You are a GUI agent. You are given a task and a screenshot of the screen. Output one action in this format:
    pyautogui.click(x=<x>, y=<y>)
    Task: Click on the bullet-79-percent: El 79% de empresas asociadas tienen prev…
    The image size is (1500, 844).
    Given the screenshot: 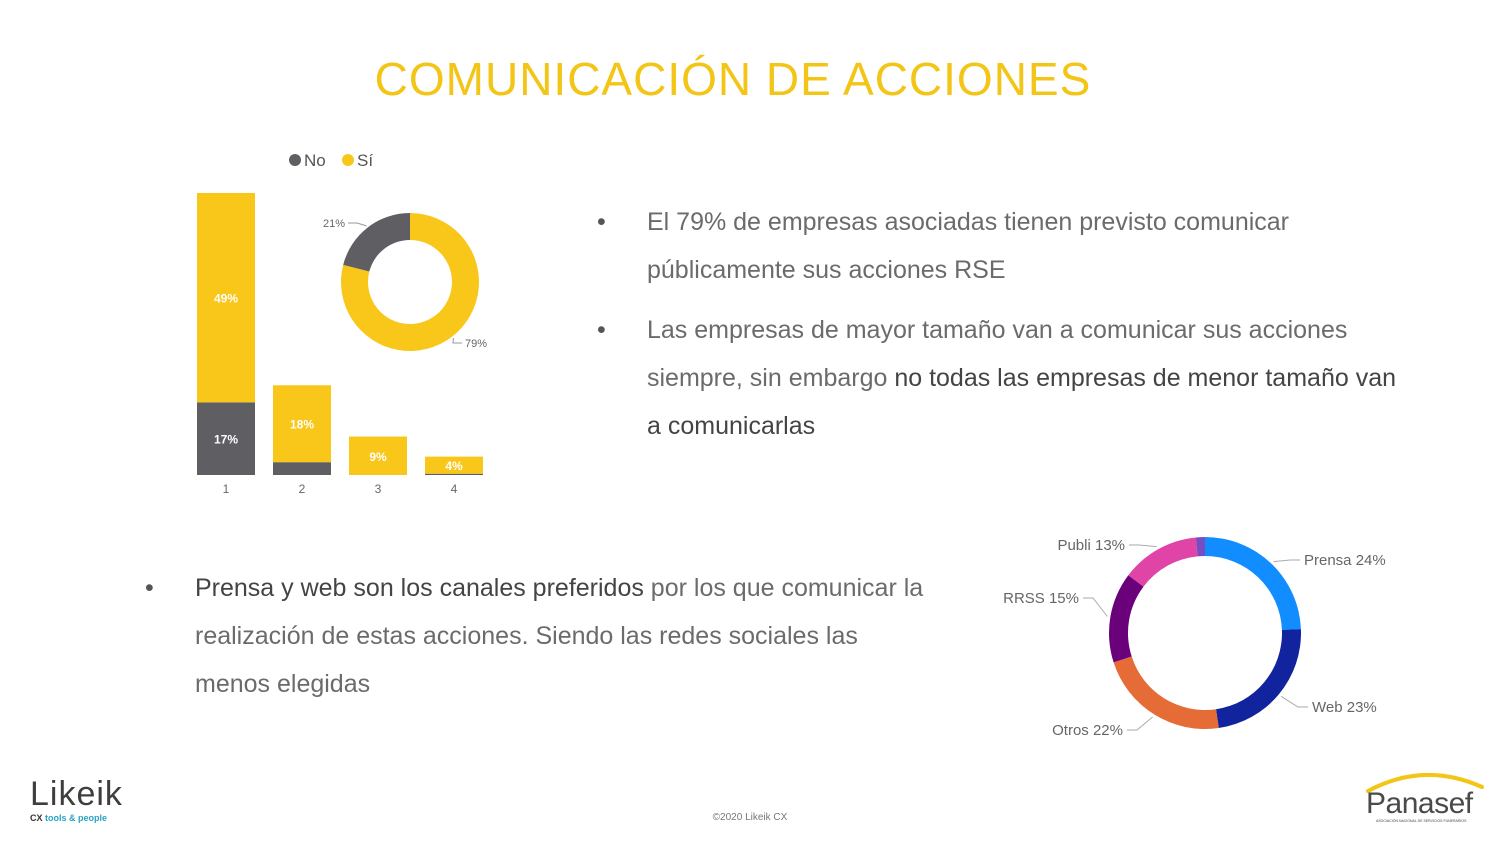 What is the action you would take?
    pyautogui.click(x=1002, y=246)
    